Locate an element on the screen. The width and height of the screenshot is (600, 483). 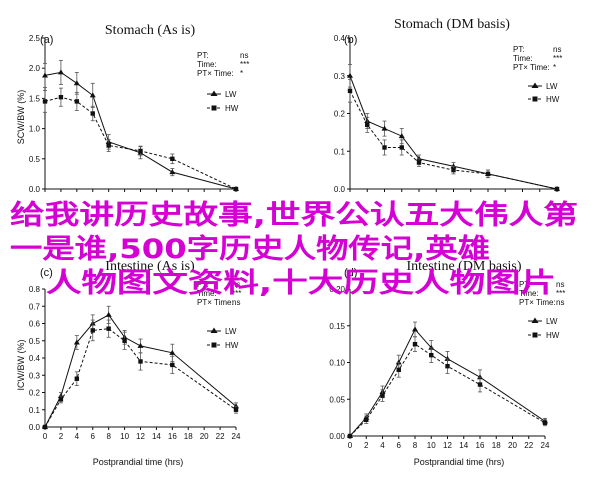
x-tick-label: 10 is located at coordinates (124, 436).